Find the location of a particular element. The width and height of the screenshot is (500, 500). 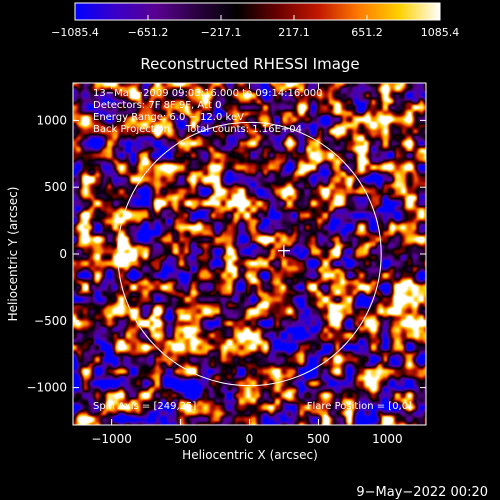

colorbar: −1085.4 −651.2 −217.1 217.1 651.2 1085.4 is located at coordinates (255, 20).